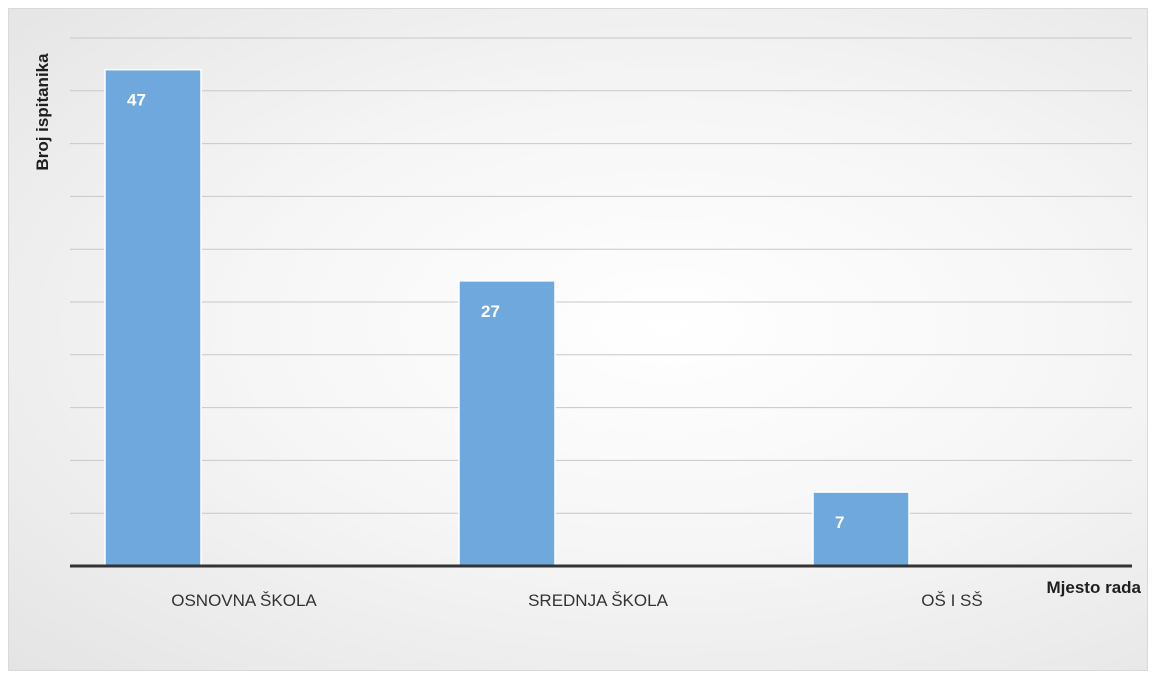  I want to click on data-label: 47, so click(136, 100).